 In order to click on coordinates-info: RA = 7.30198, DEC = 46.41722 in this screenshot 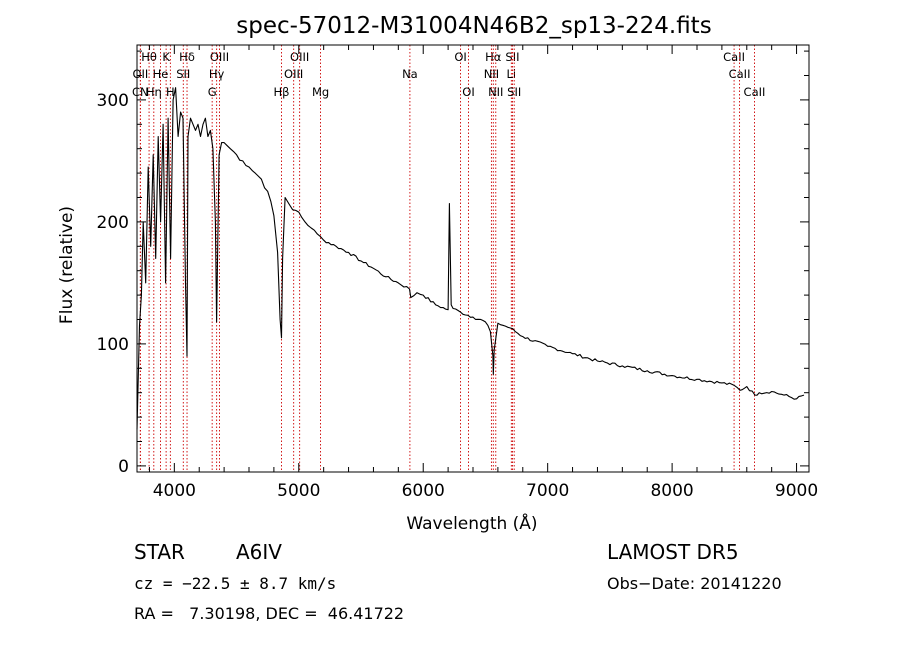, I will do `click(269, 613)`.